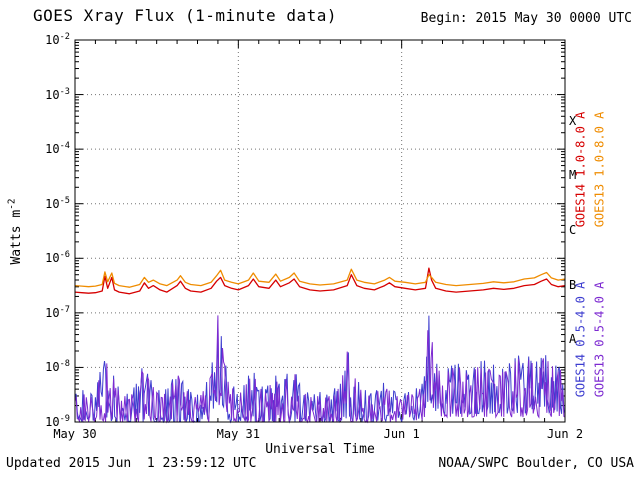 Image resolution: width=640 pixels, height=480 pixels. Describe the element at coordinates (573, 339) in the screenshot. I see `flare-class-label: A` at that location.